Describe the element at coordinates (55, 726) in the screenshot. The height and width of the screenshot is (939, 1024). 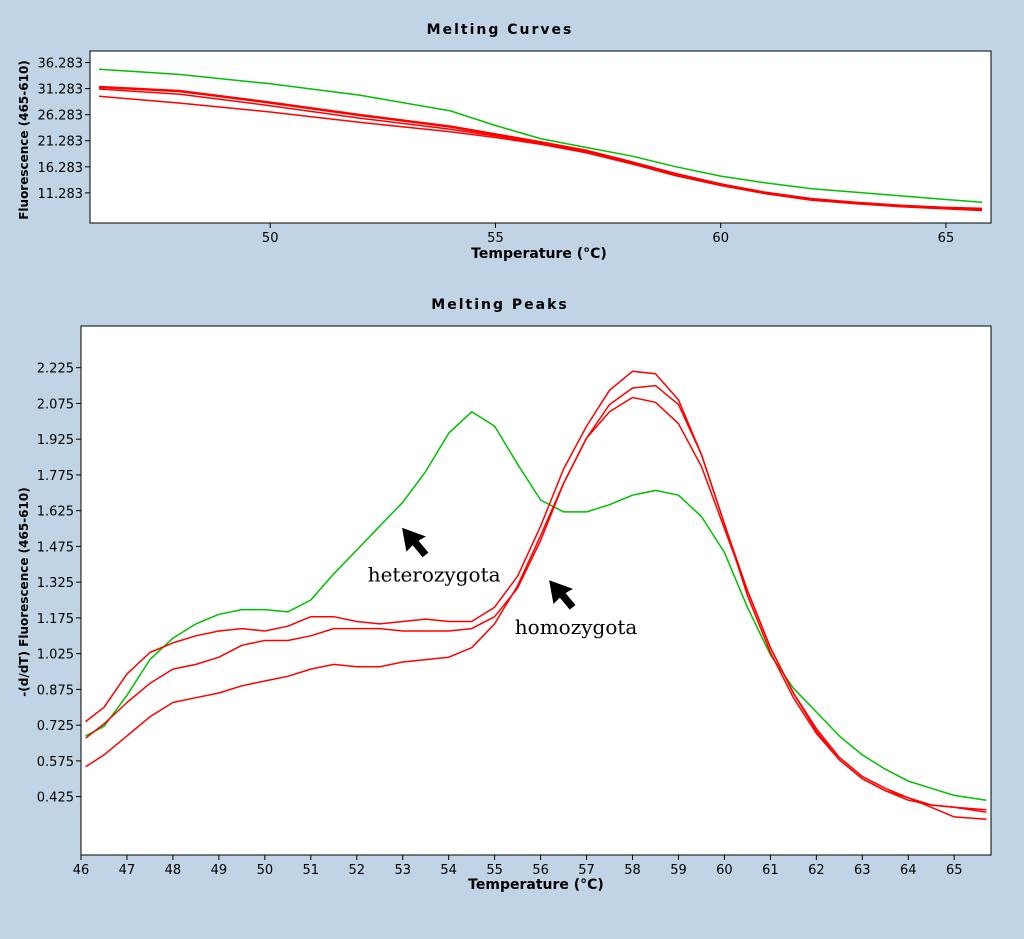
I see `y-tick-label-1-10: 0.725` at that location.